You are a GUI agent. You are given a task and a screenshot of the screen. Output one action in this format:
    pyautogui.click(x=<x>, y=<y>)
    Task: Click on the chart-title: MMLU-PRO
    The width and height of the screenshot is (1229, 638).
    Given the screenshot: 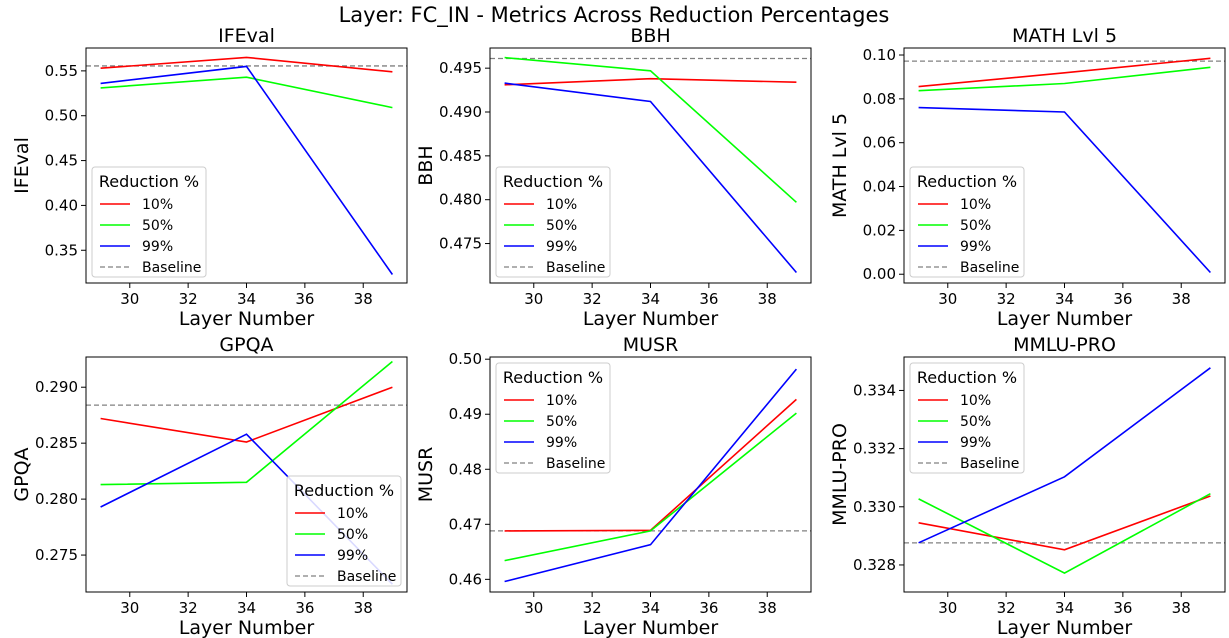 What is the action you would take?
    pyautogui.click(x=1064, y=345)
    